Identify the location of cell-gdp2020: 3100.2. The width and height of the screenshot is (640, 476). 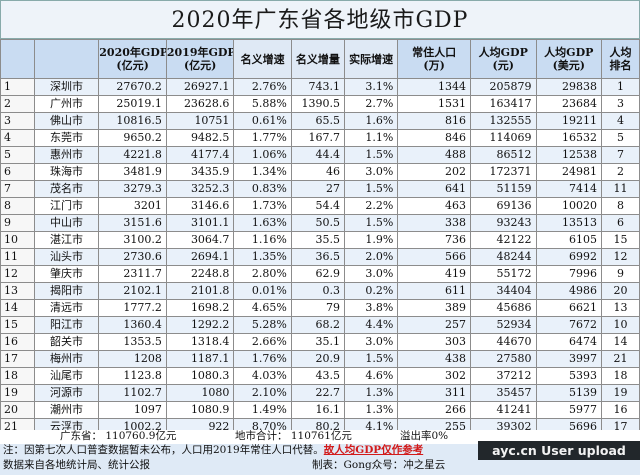
(132, 240).